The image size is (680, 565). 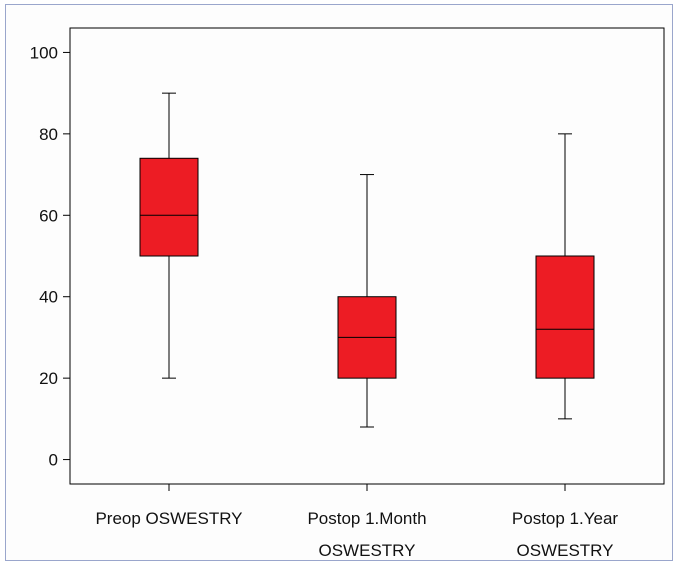 I want to click on y-tick-label: 40, so click(x=48, y=297).